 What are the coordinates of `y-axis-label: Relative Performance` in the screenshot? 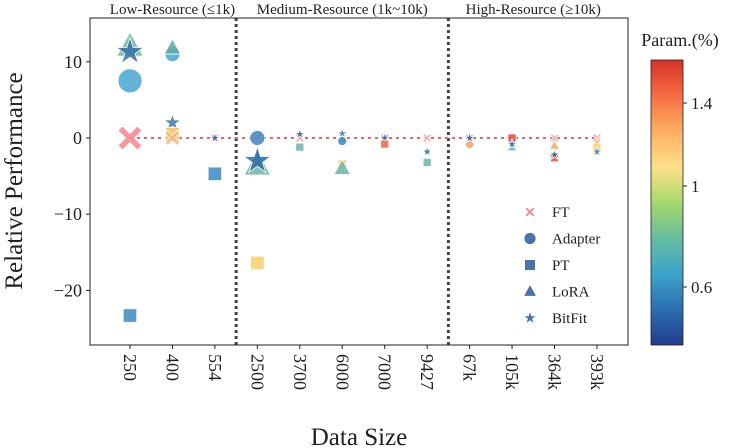 It's located at (14, 180).